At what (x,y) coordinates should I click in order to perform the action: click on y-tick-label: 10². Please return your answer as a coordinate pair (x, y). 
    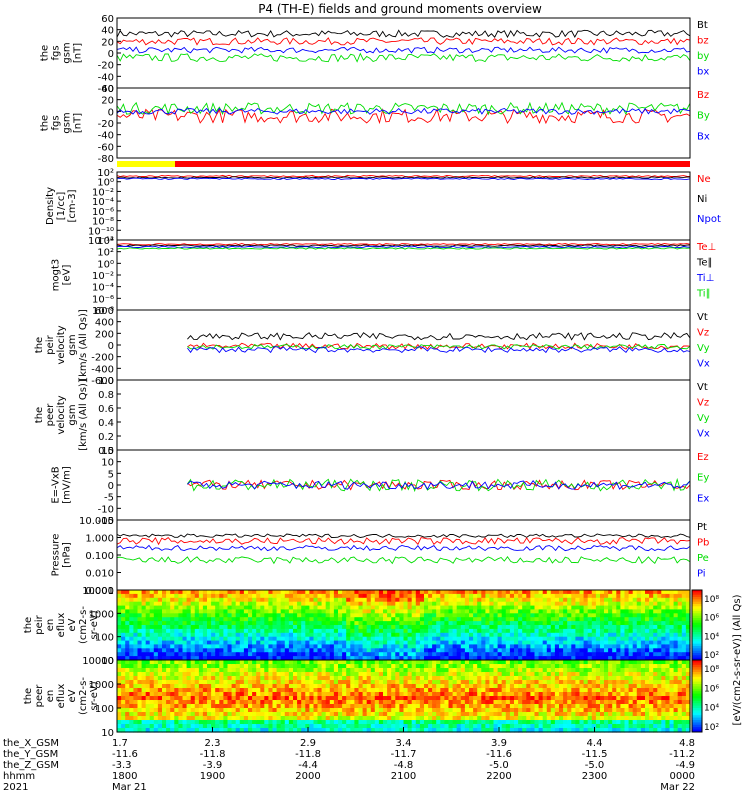
    Looking at the image, I should click on (105, 253).